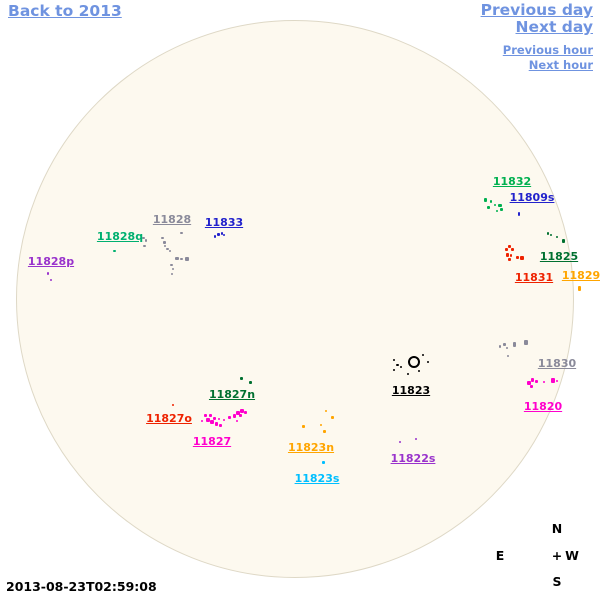 This screenshot has width=600, height=600. What do you see at coordinates (557, 528) in the screenshot?
I see `compass-north-label: N` at bounding box center [557, 528].